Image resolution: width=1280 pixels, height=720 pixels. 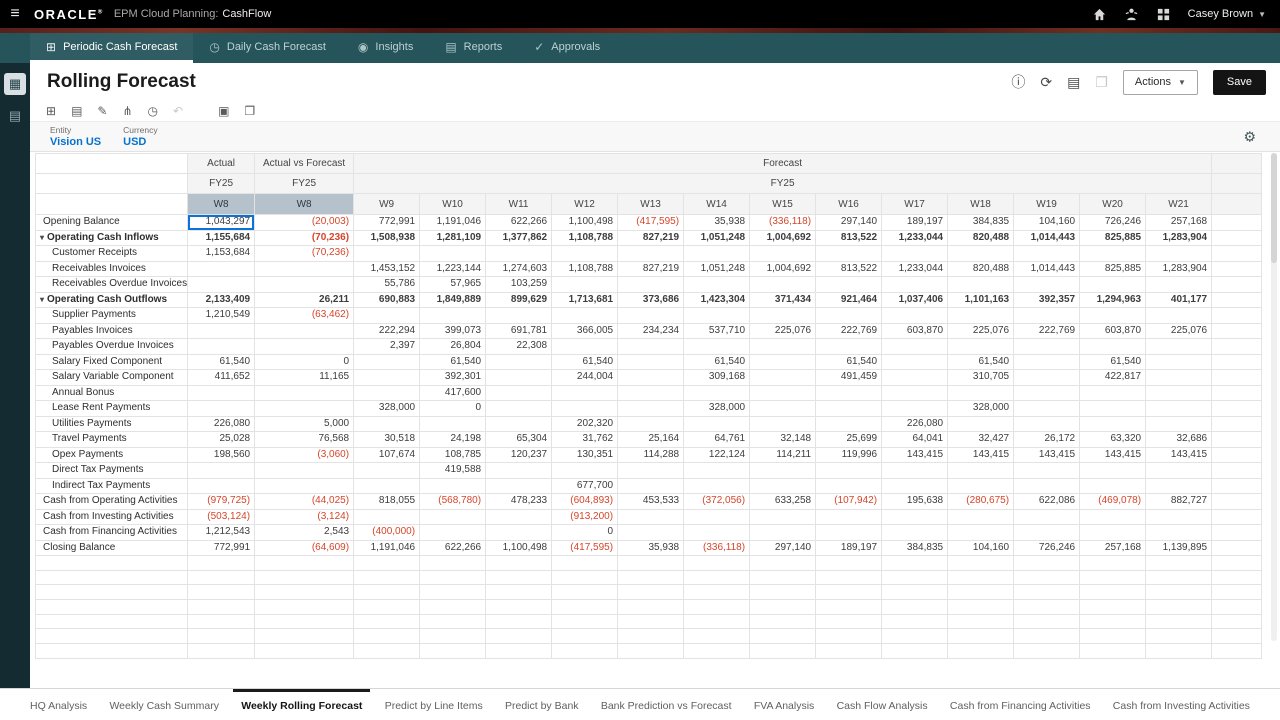 I want to click on bottom-tab-cash-from-financing-activities: Cash from Financing Activities, so click(x=1020, y=706).